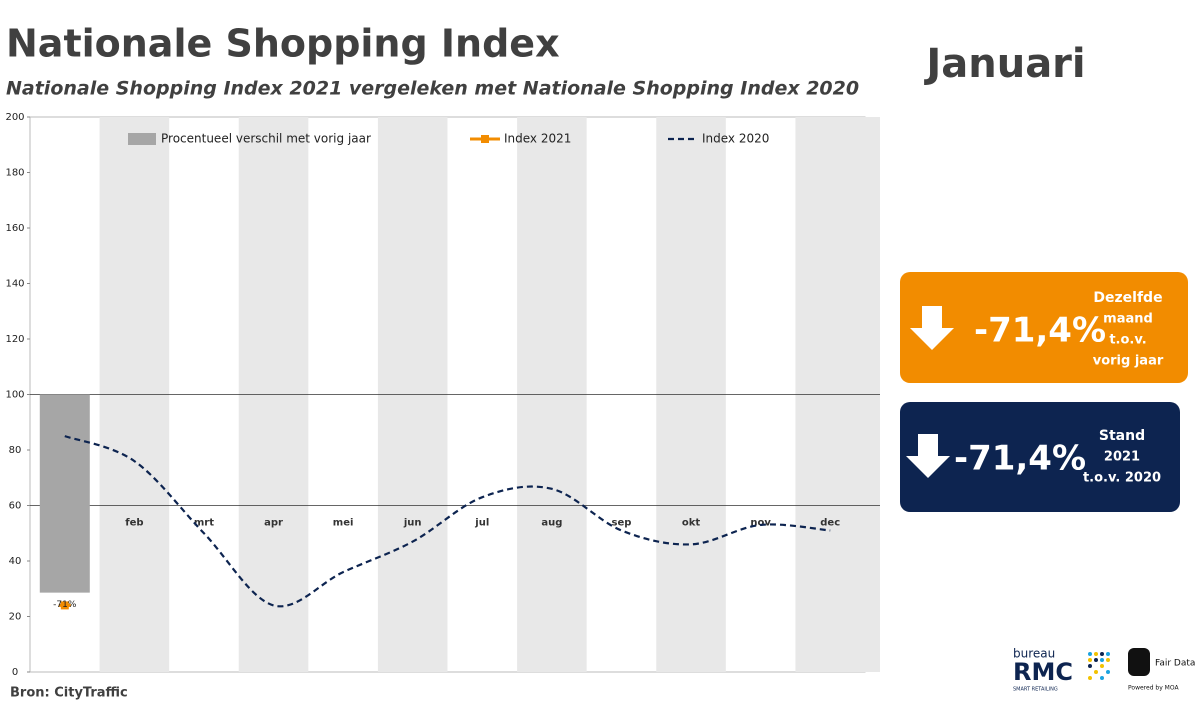  Describe the element at coordinates (1034, 654) in the screenshot. I see `logo-text: bureau` at that location.